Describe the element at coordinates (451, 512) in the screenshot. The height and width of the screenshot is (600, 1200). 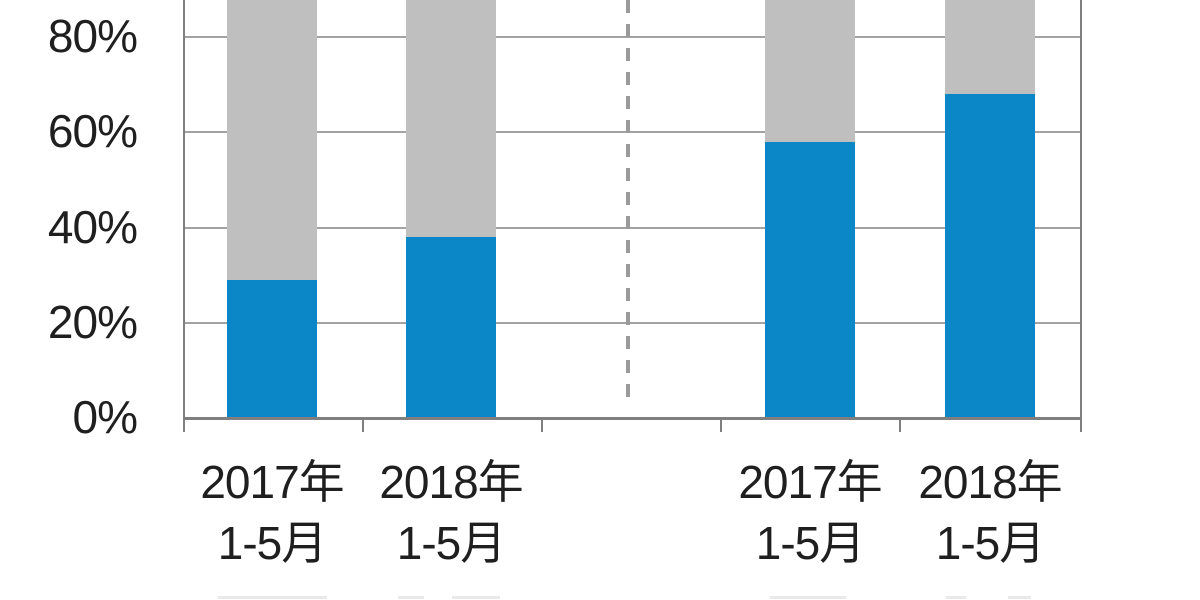
I see `x-label-left-2018: 2018年 1-5月` at that location.